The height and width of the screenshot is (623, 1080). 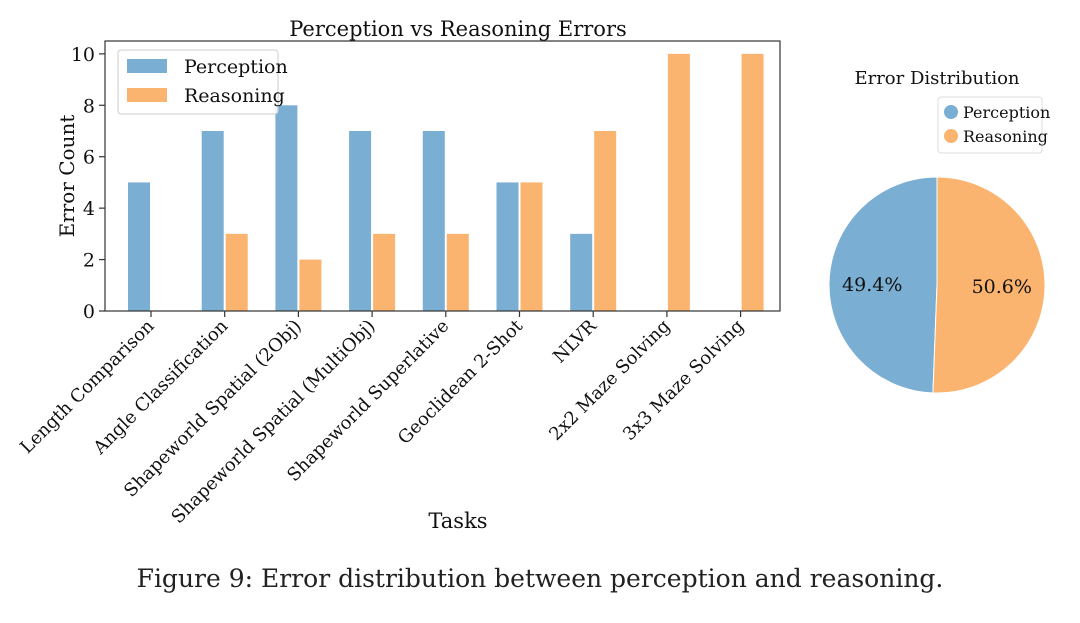 I want to click on pie-slice-reasoning, so click(x=989, y=285).